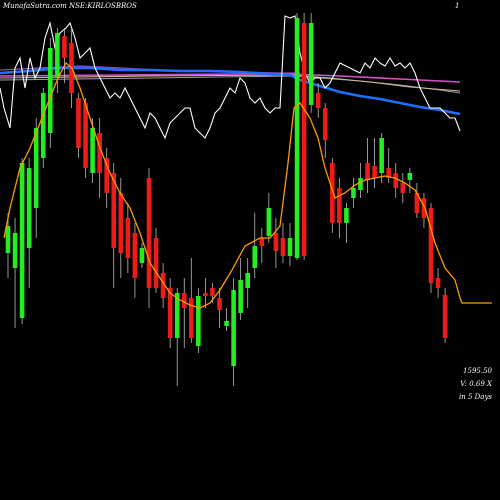 The height and width of the screenshot is (500, 500). What do you see at coordinates (230, 83) in the screenshot?
I see `ma-tan-line` at bounding box center [230, 83].